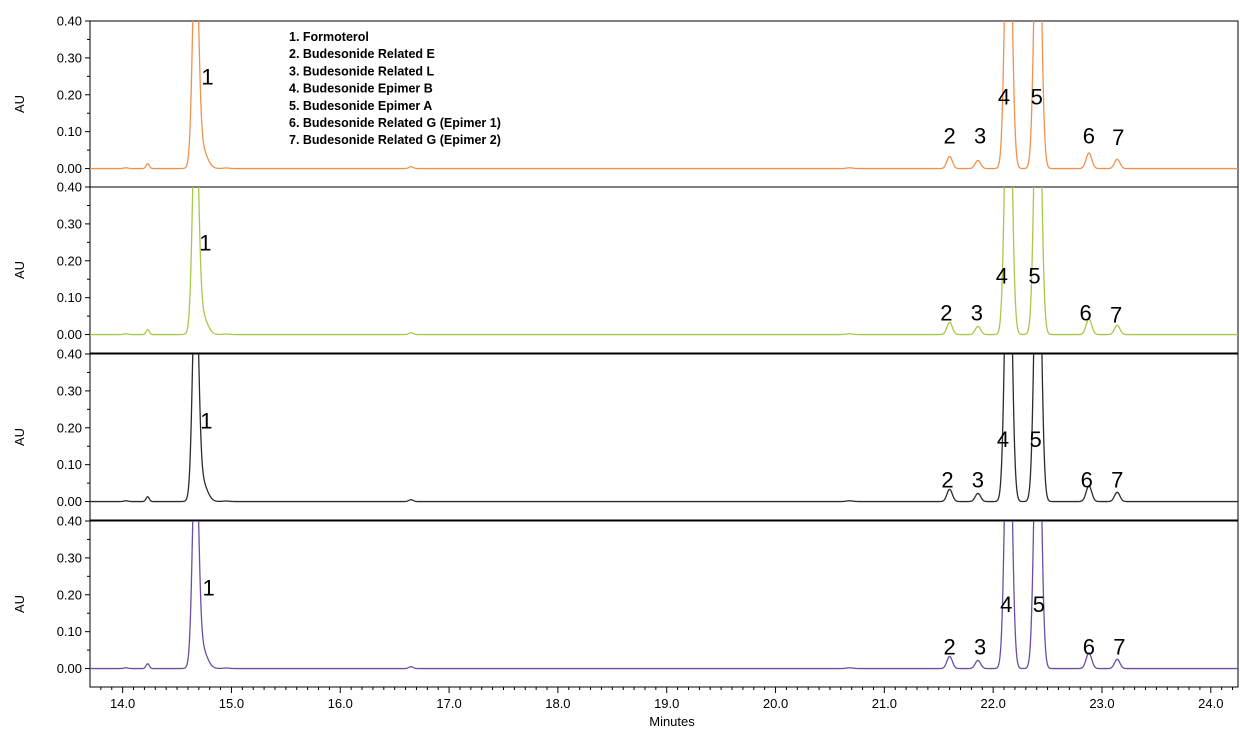 This screenshot has height=731, width=1240. Describe the element at coordinates (1210, 703) in the screenshot. I see `x-tick-label: 24.0` at that location.